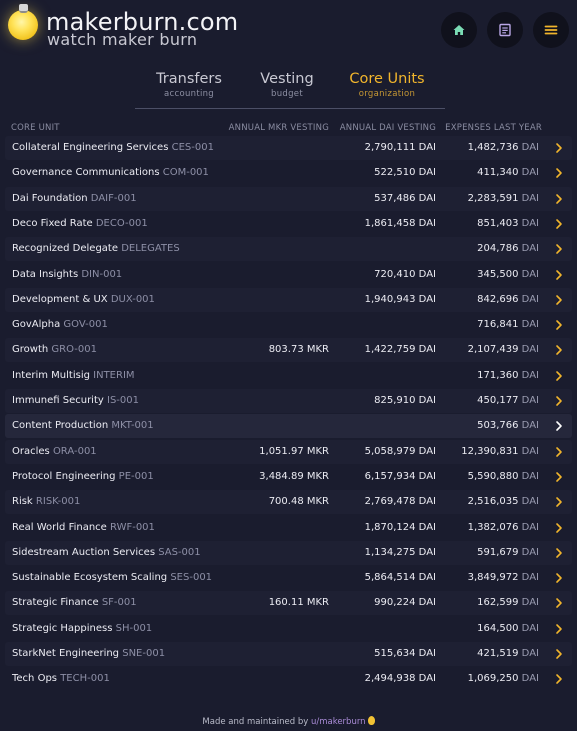  Describe the element at coordinates (150, 249) in the screenshot. I see `core-unit-code: DELEGATES` at that location.